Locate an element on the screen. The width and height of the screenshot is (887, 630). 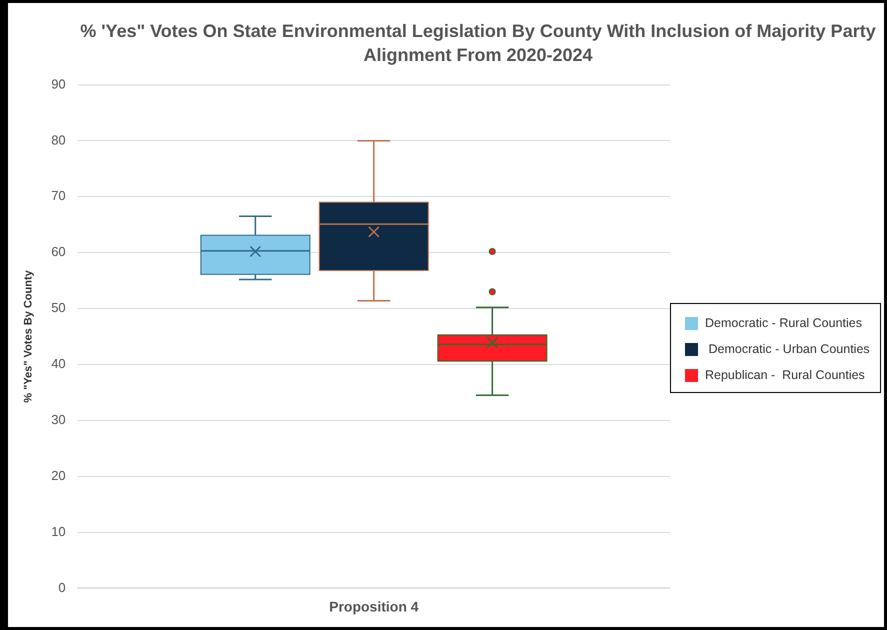
y-tick-label: 10 is located at coordinates (58, 531).